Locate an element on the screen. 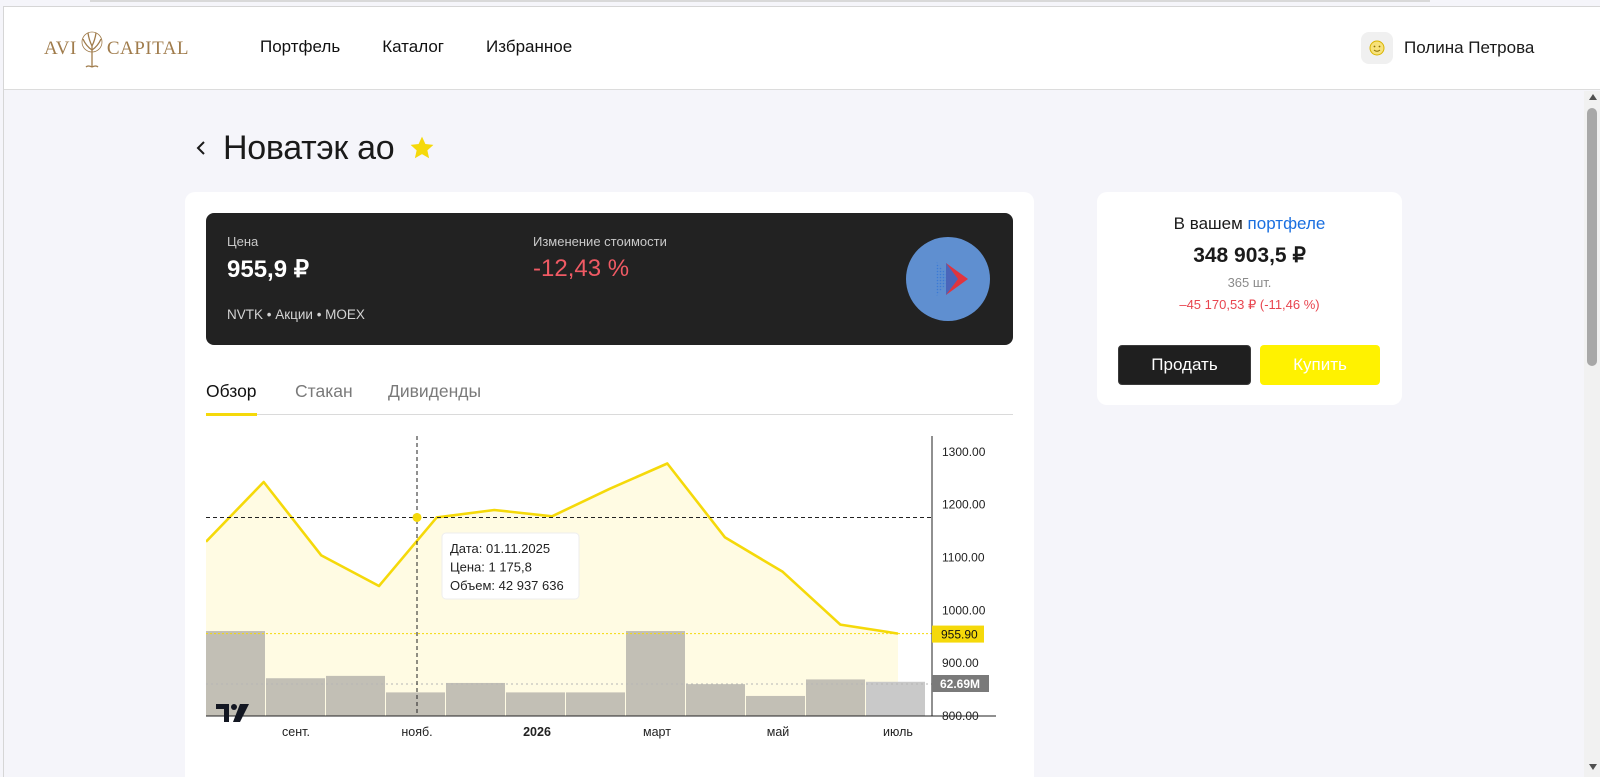 The height and width of the screenshot is (777, 1600). window-top-edge is located at coordinates (760, 1).